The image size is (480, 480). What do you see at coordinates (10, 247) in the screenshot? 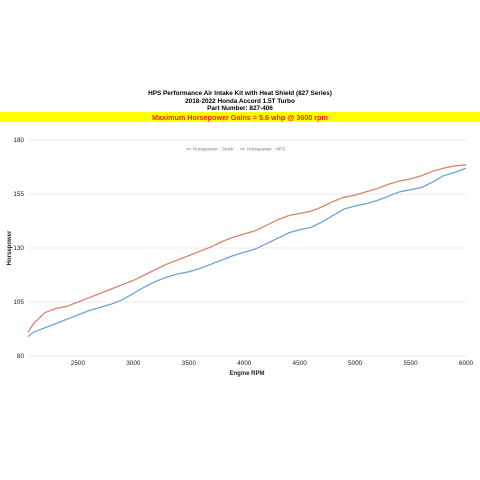
I see `y-axis-title: Horsepower` at bounding box center [10, 247].